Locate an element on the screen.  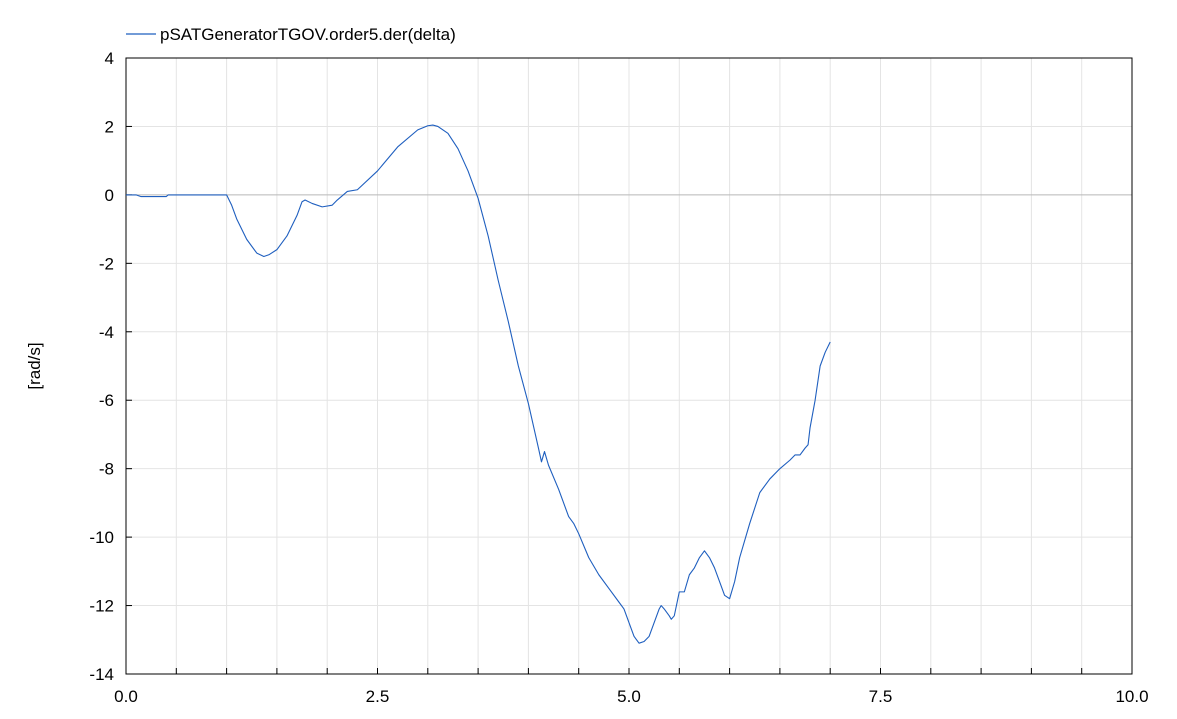
y-tick-label: -12 is located at coordinates (101, 606).